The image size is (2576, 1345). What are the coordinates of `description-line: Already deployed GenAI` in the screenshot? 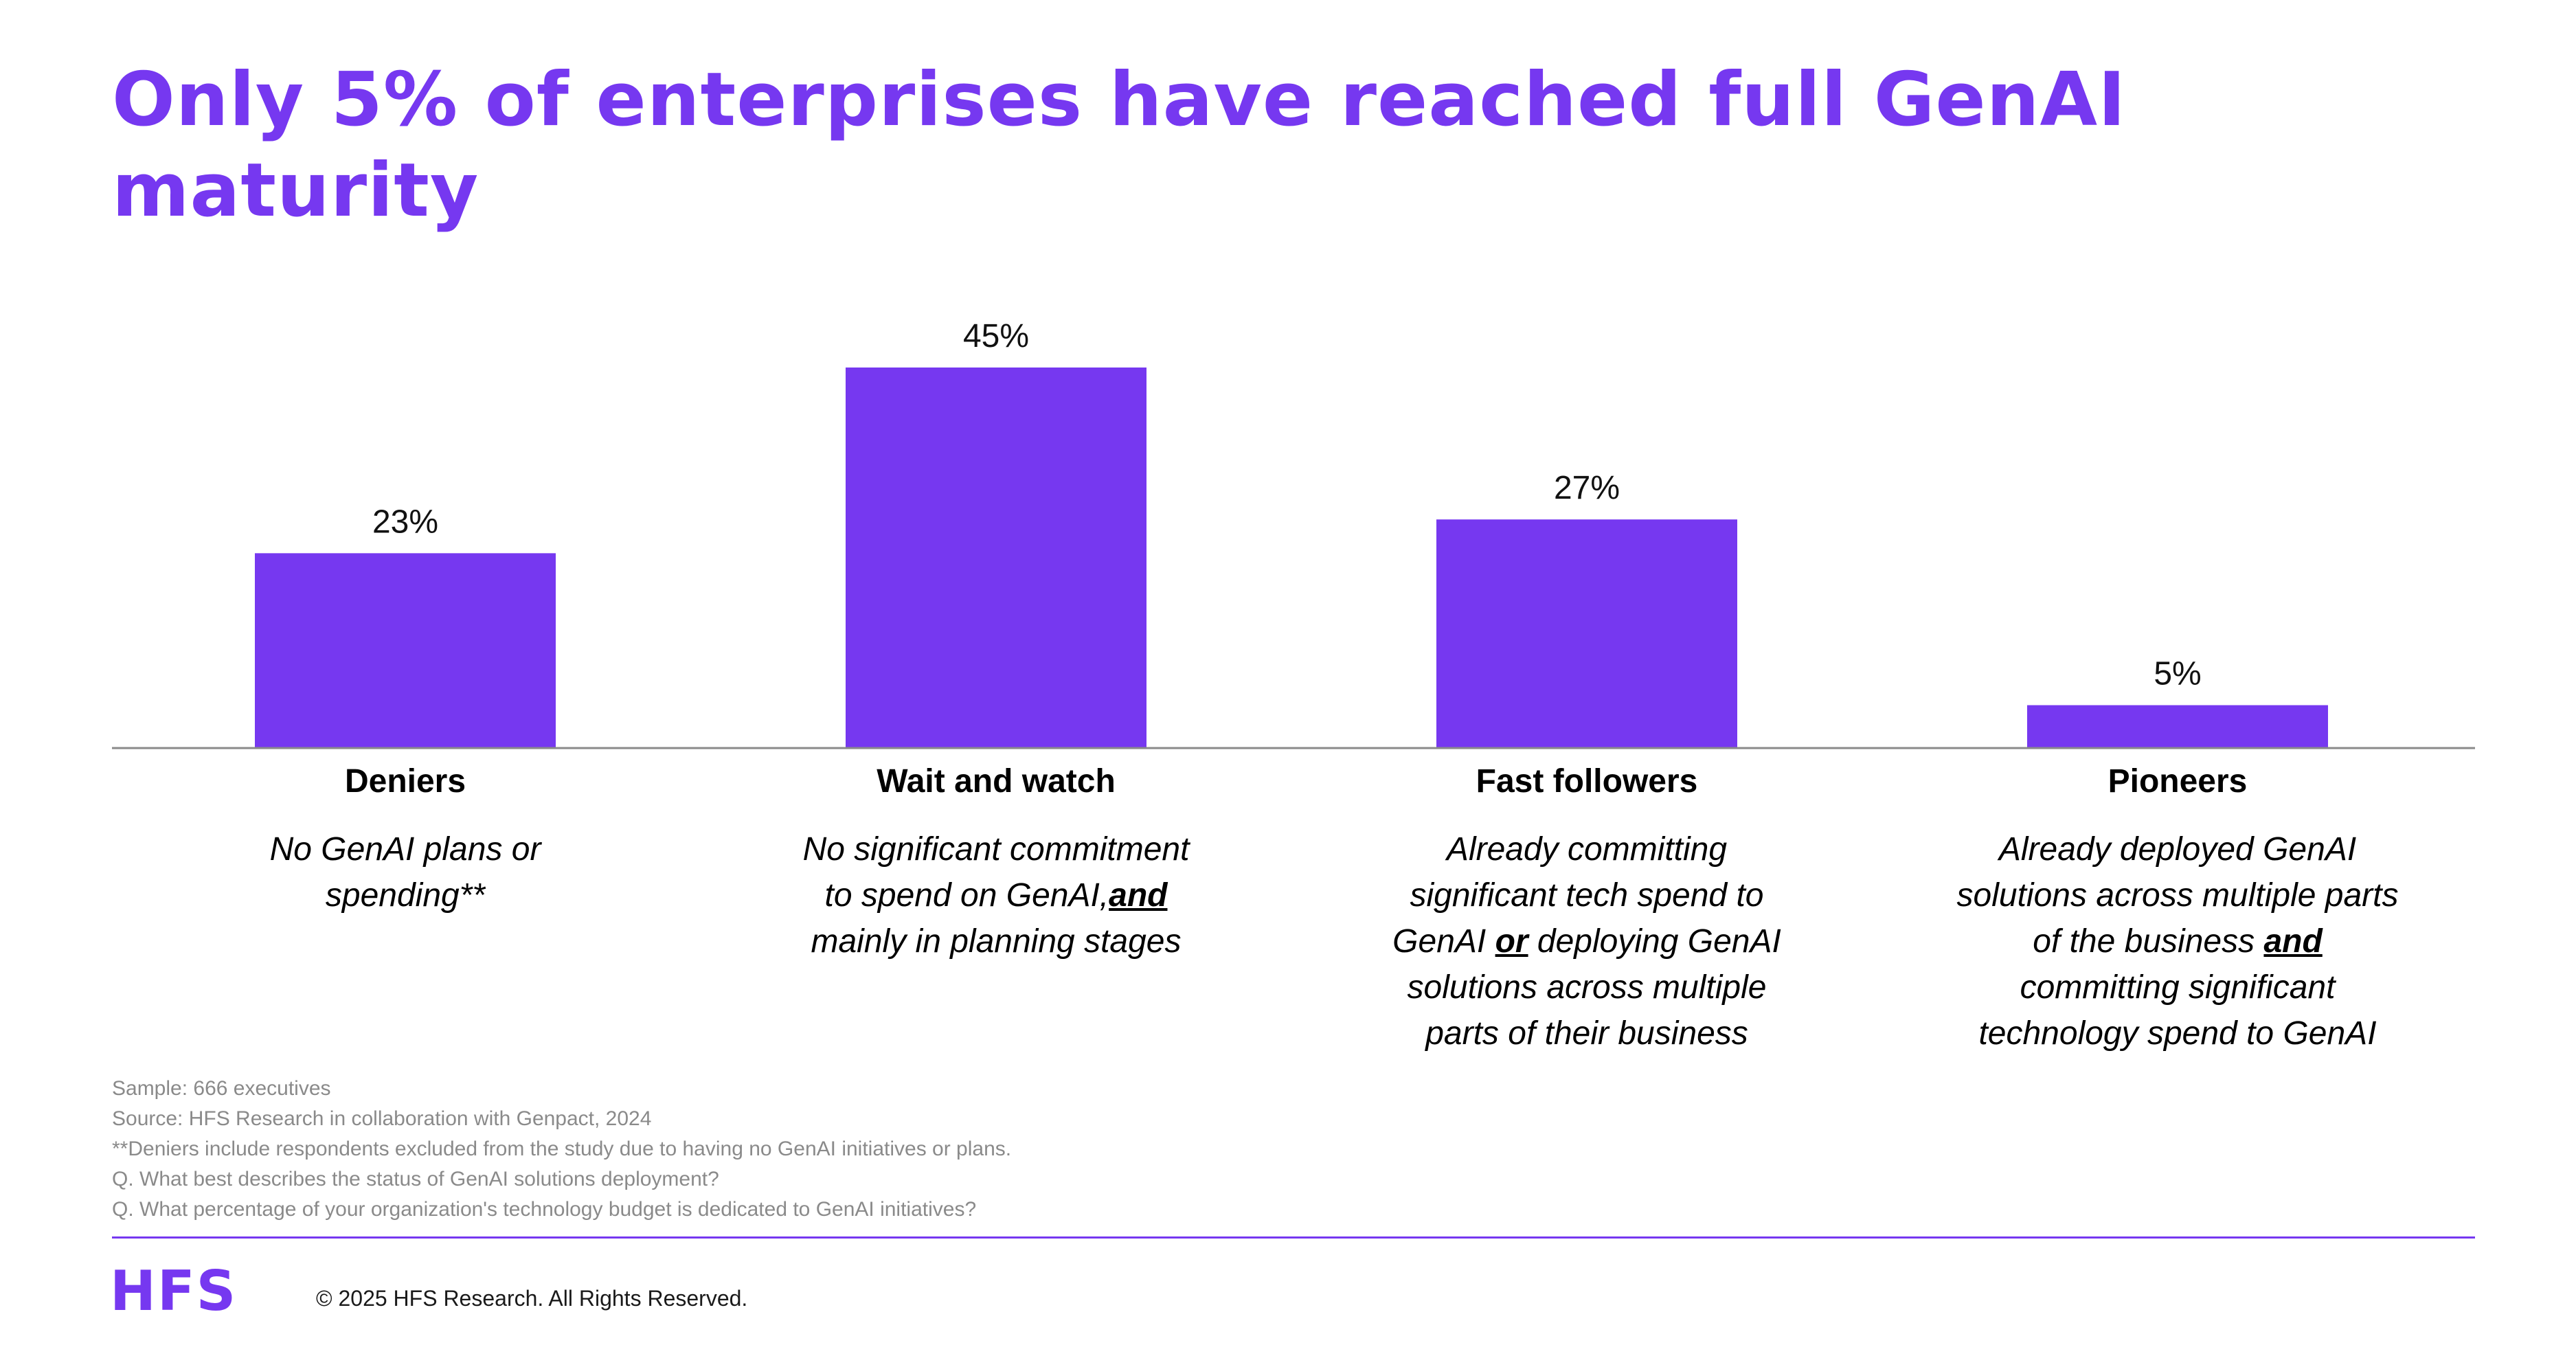 It's located at (2177, 849).